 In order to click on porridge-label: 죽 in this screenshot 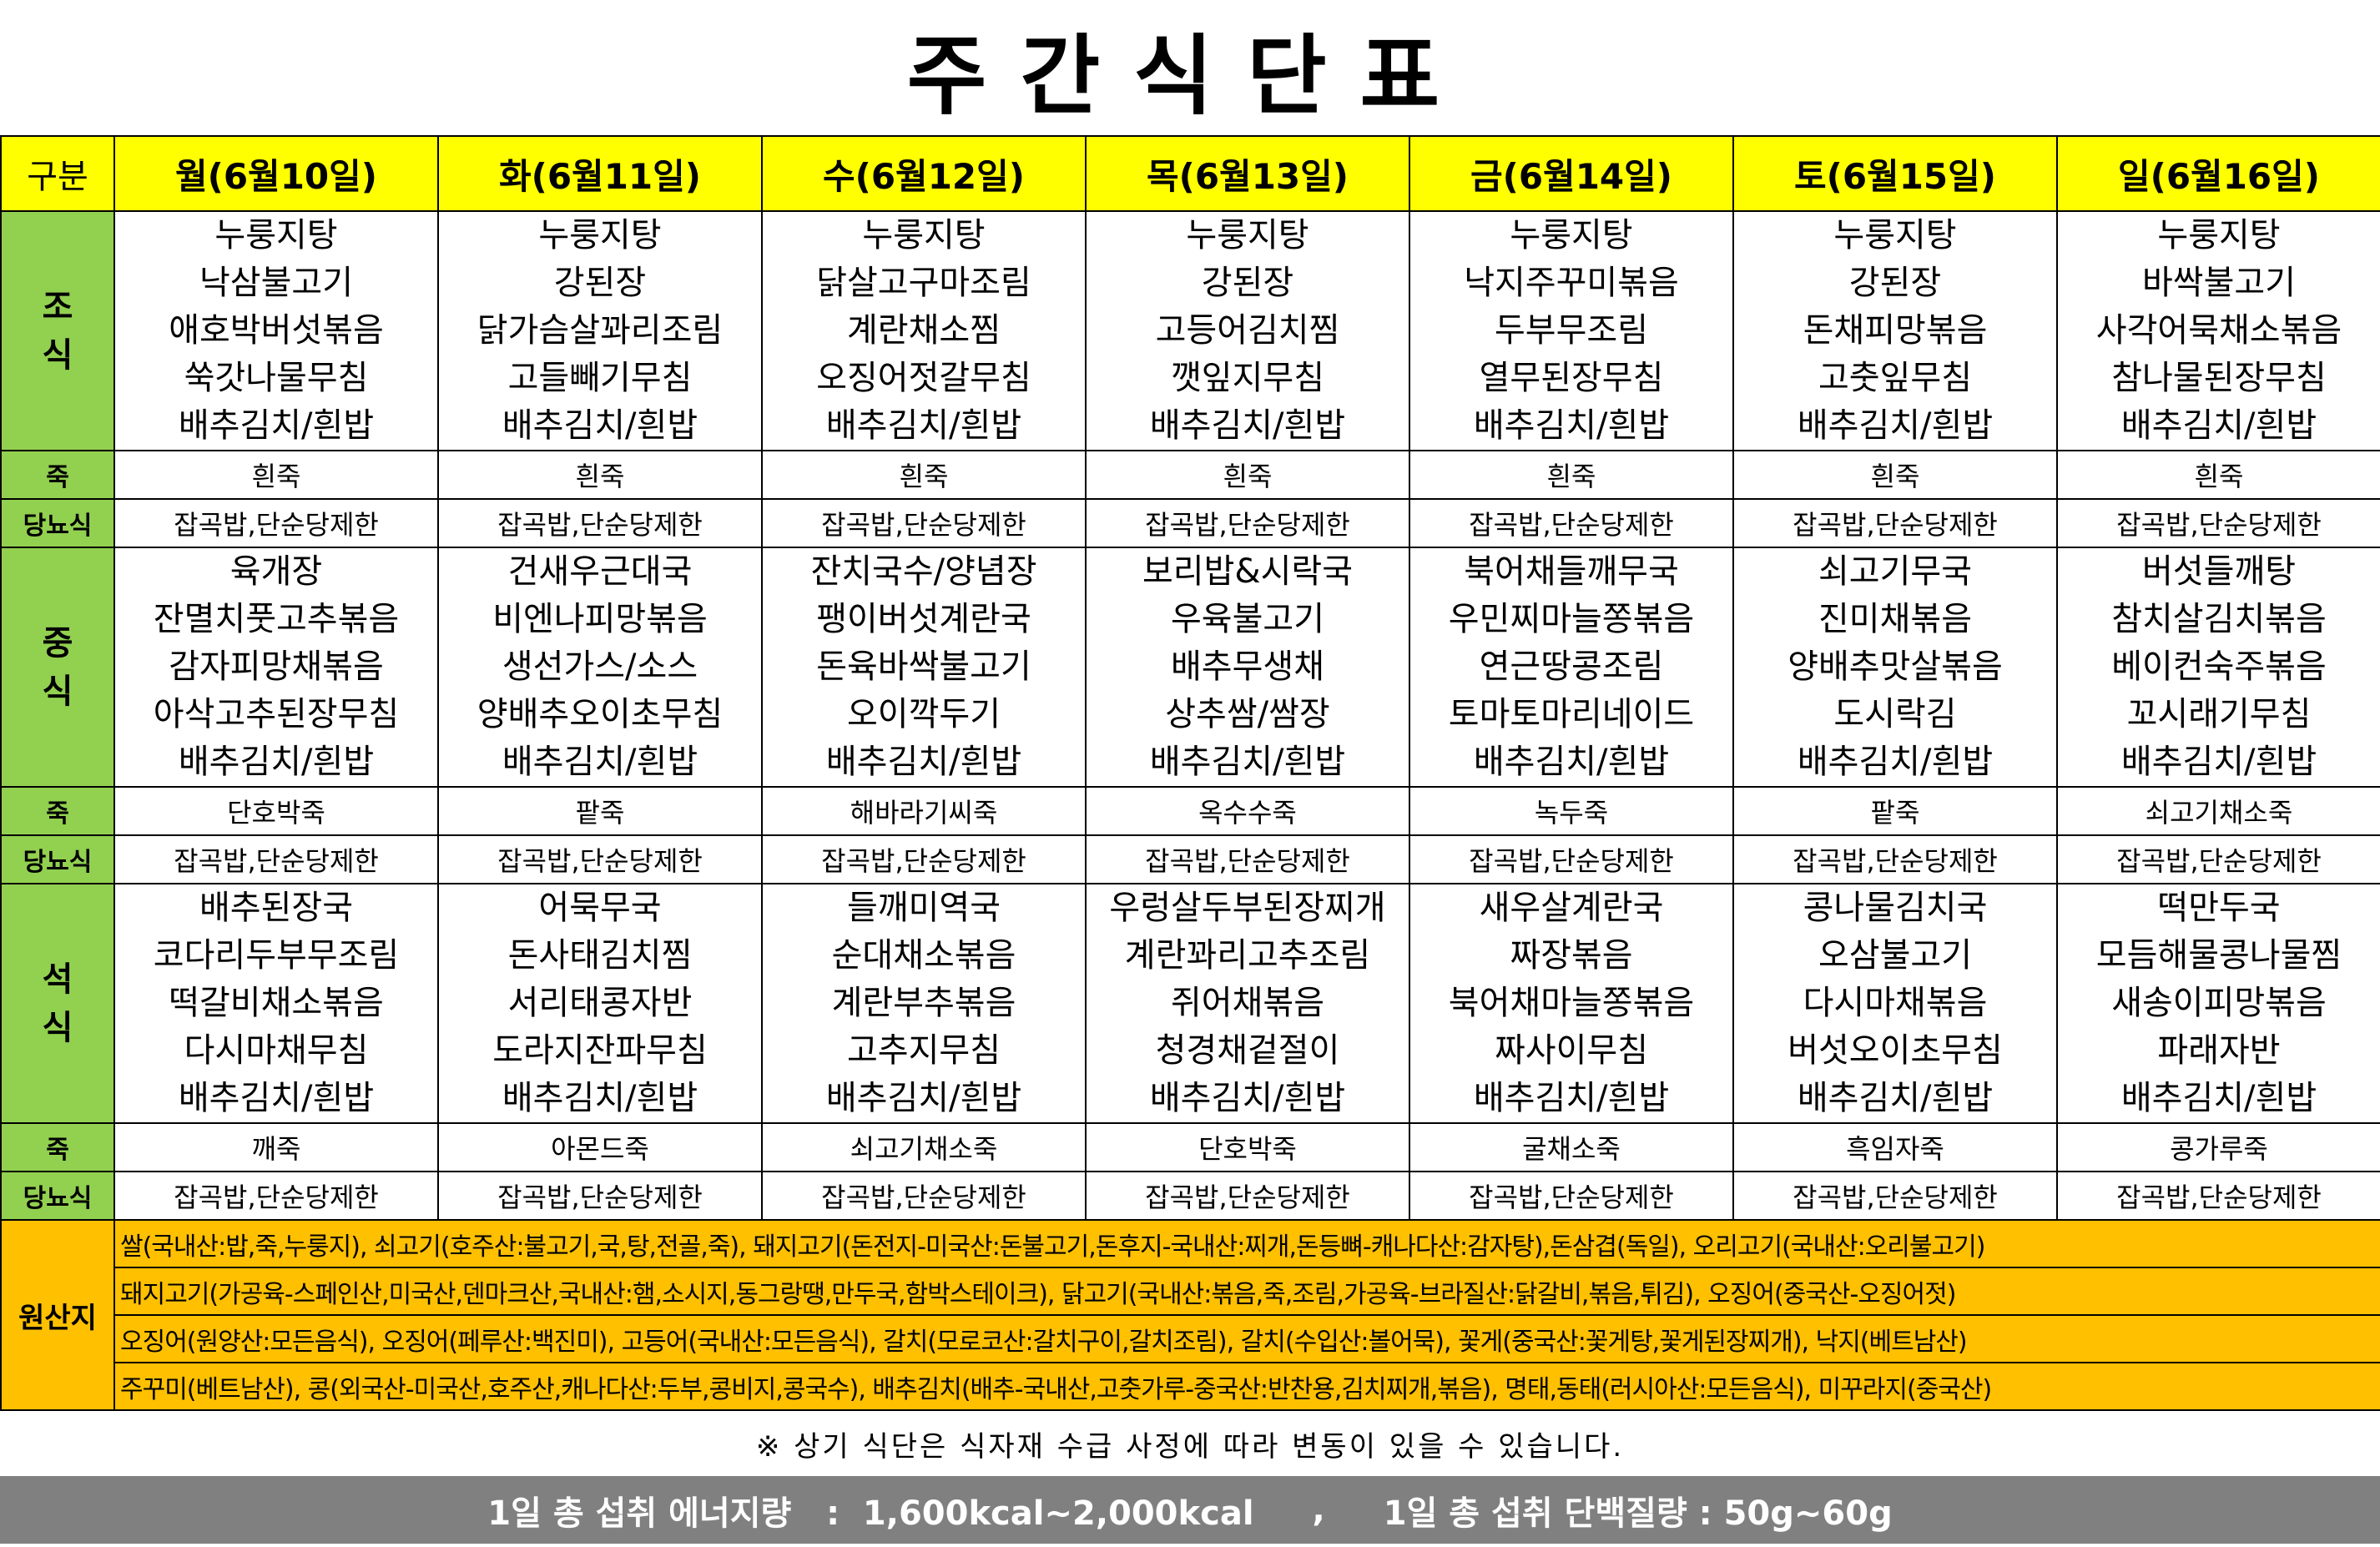, I will do `click(57, 811)`.